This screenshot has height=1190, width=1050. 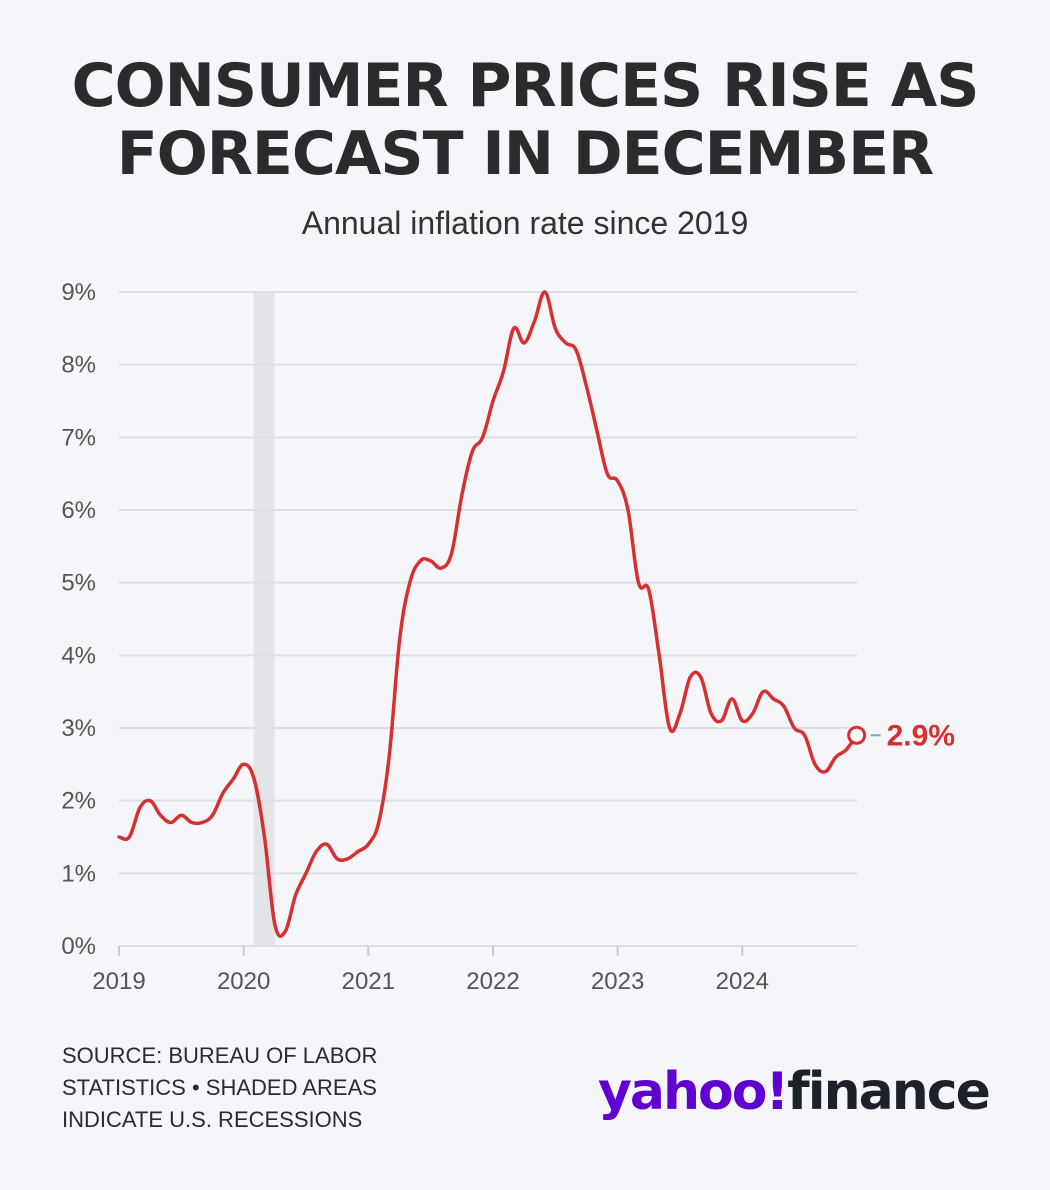 What do you see at coordinates (212, 1119) in the screenshot?
I see `source-line-3: INDICATE U.S. RECESSIONS` at bounding box center [212, 1119].